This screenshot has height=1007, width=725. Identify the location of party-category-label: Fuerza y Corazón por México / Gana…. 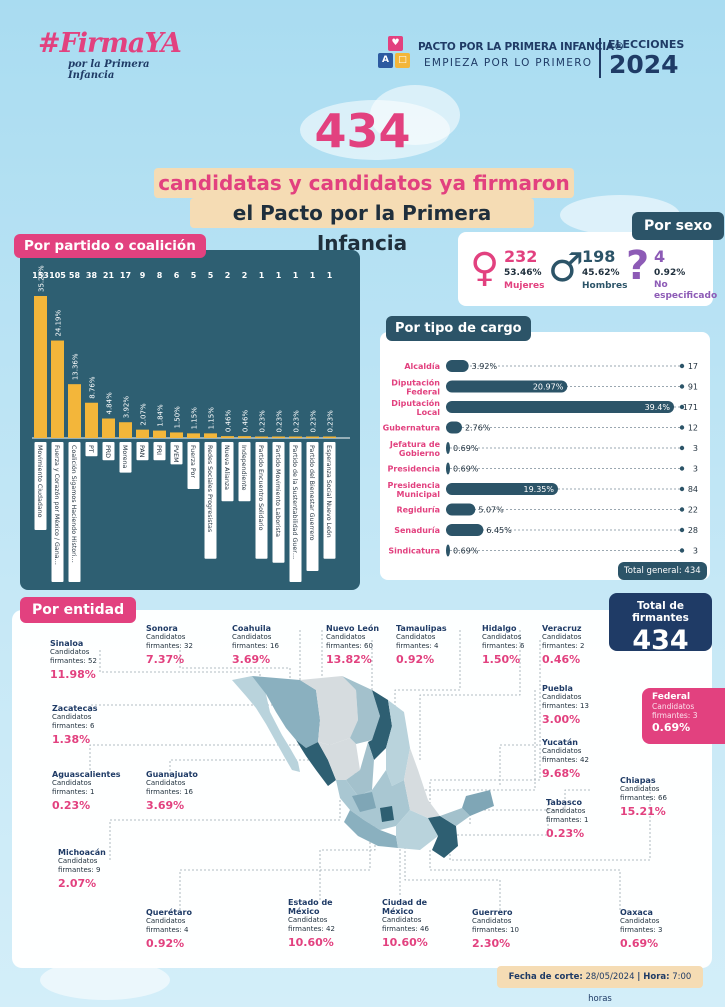
(57, 505).